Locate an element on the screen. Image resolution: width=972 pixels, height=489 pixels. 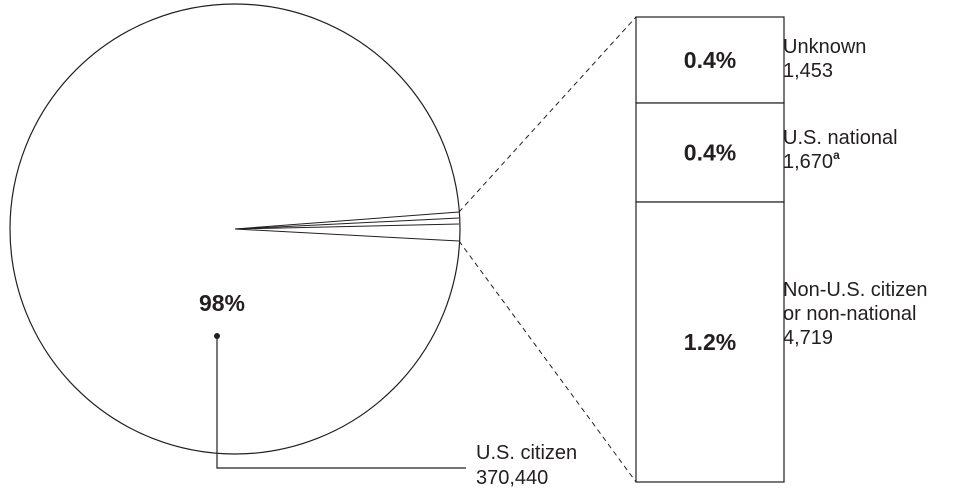
slice-boundary-unknown-top is located at coordinates (347, 220).